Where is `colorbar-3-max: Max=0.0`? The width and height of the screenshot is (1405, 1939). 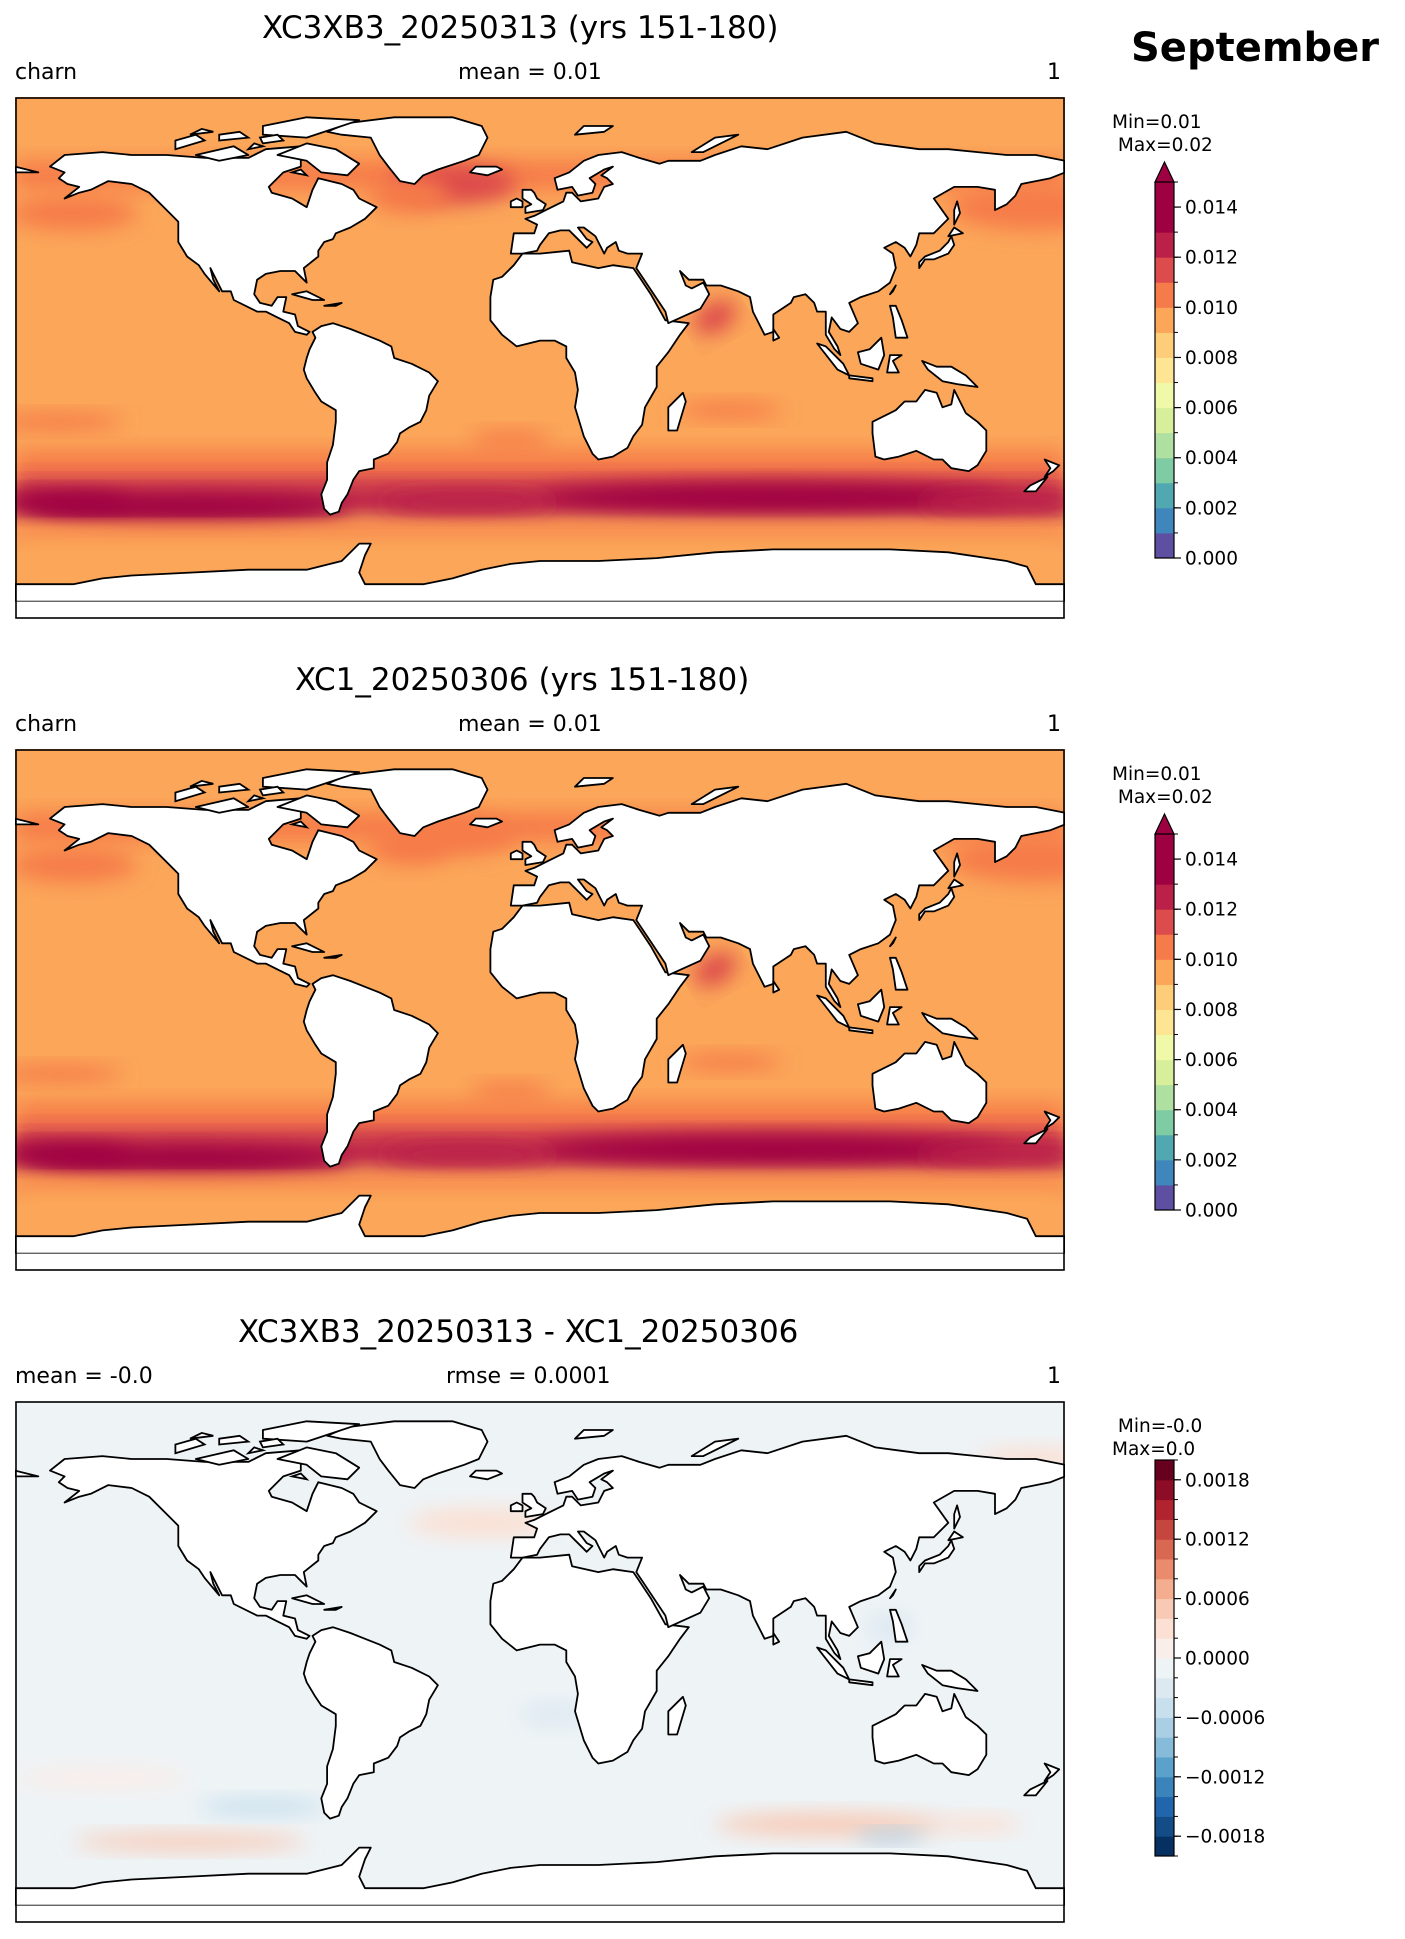
colorbar-3-max: Max=0.0 is located at coordinates (1154, 1450).